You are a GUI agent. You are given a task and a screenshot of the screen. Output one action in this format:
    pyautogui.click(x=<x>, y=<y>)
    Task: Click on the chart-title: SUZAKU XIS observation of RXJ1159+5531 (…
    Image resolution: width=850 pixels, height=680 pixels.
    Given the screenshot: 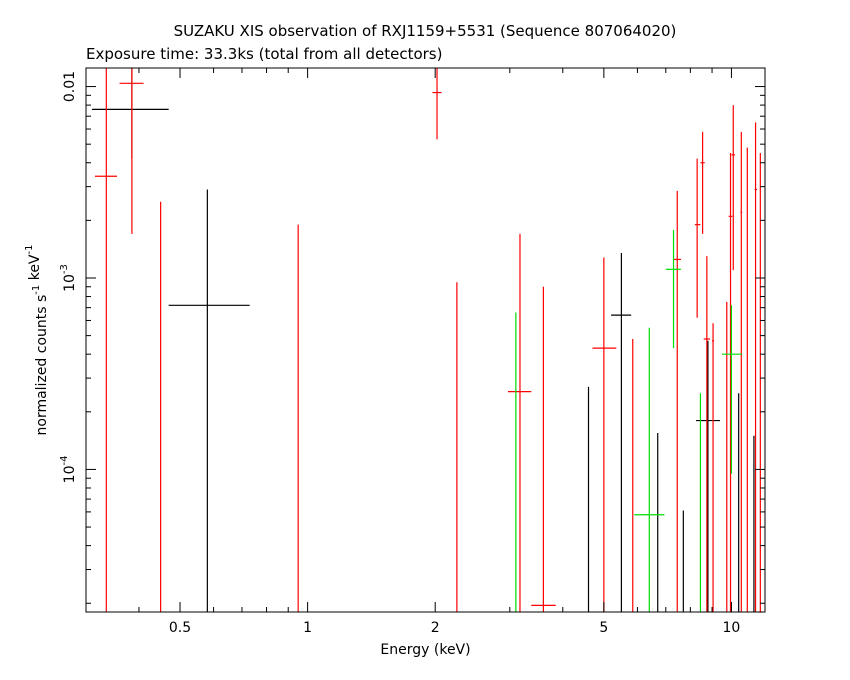 What is the action you would take?
    pyautogui.click(x=425, y=31)
    